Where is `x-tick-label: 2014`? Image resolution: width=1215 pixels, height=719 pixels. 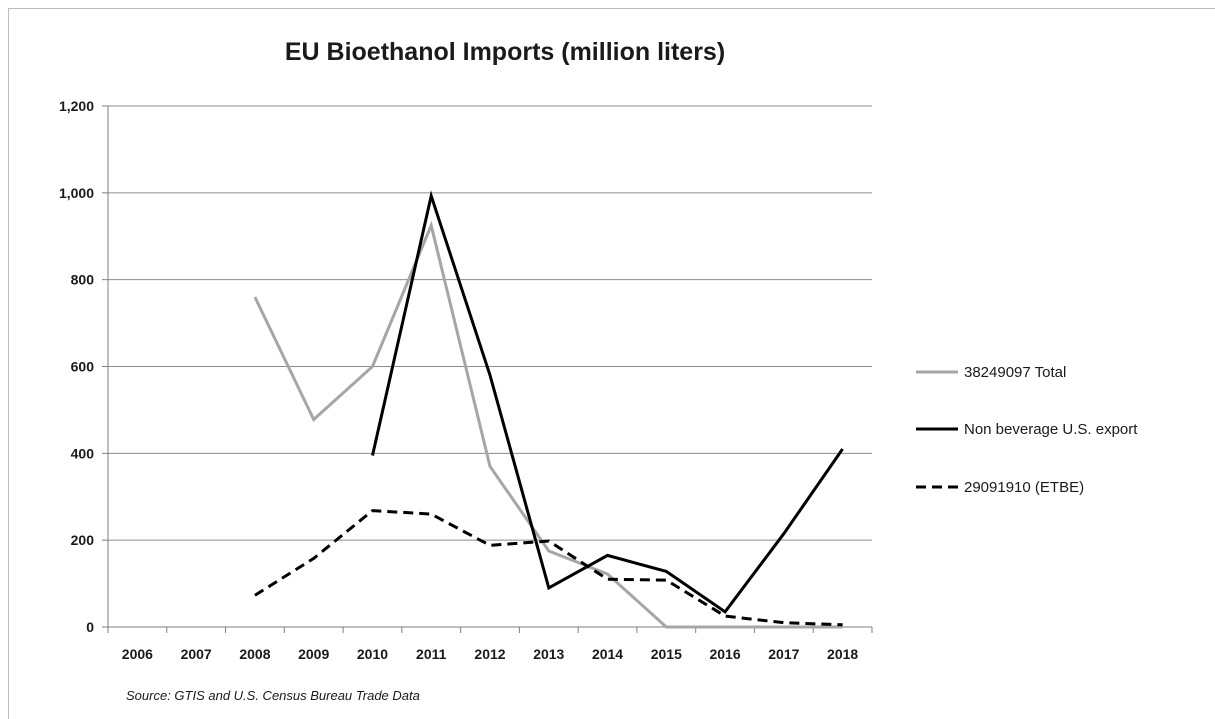 x-tick-label: 2014 is located at coordinates (607, 654).